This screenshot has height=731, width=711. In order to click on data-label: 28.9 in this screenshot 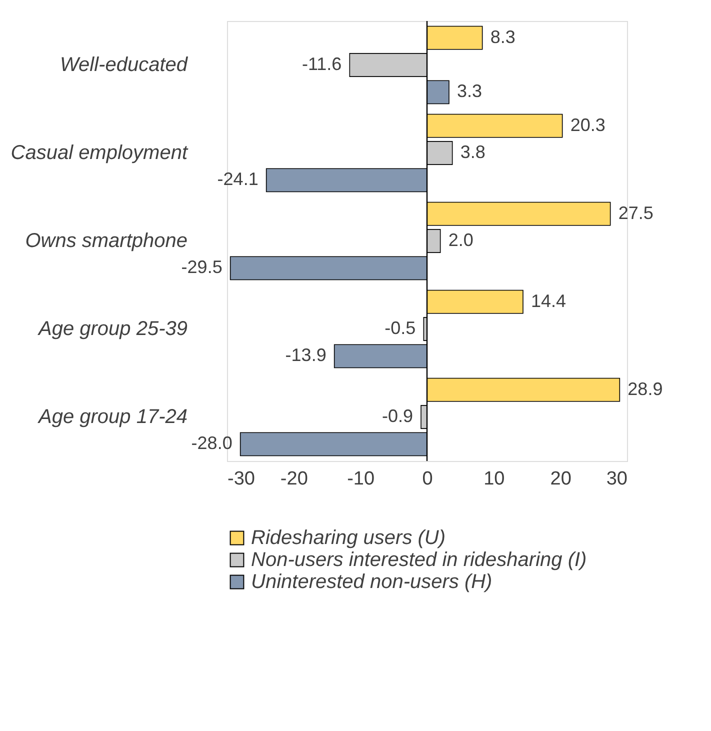, I will do `click(645, 388)`.